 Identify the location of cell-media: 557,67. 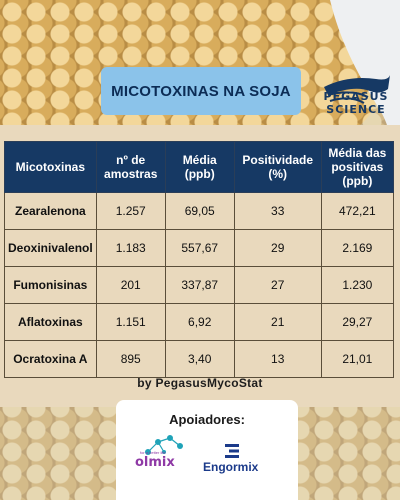
(199, 248).